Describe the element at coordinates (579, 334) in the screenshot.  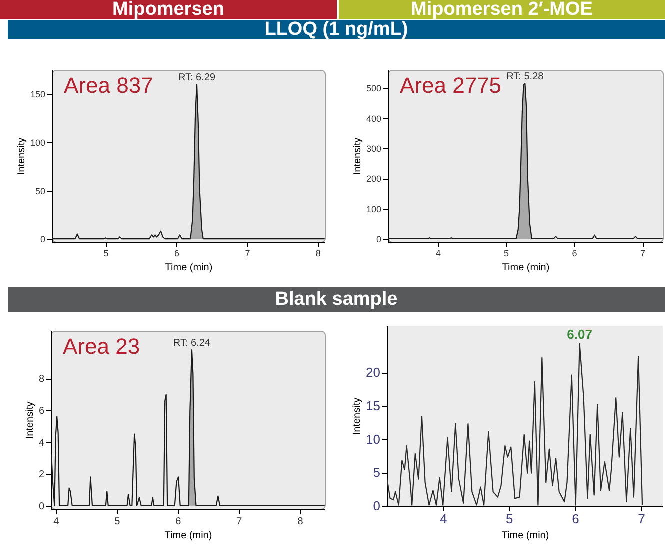
I see `annotation: 6.07` at that location.